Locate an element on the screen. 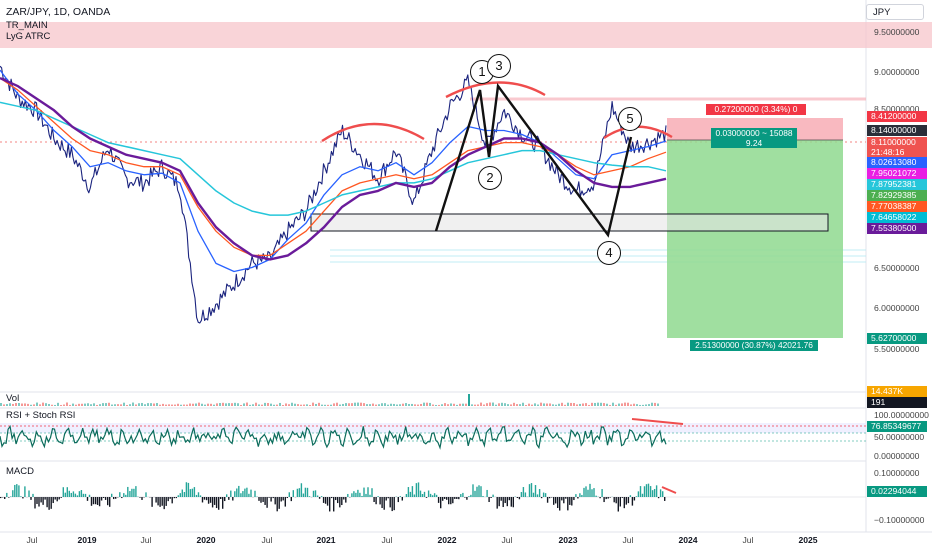  pattern-point-2: 2 is located at coordinates (490, 178).